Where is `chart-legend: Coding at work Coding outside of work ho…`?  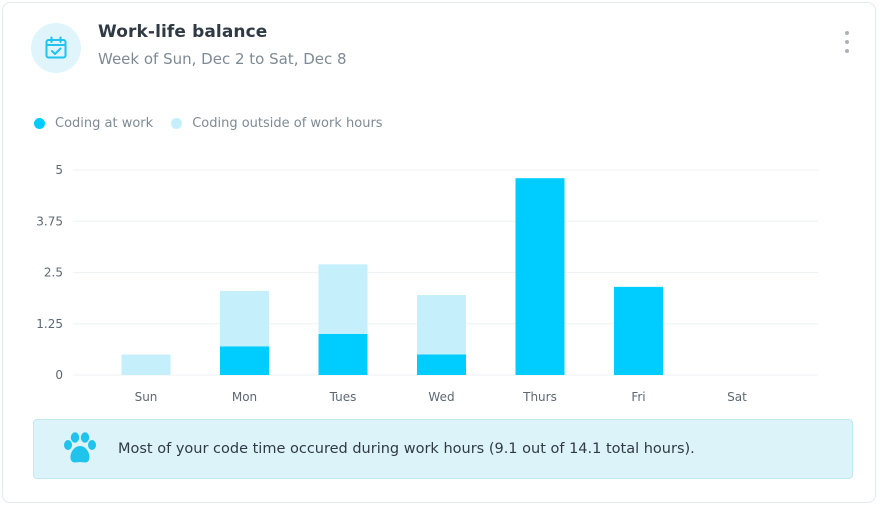
chart-legend: Coding at work Coding outside of work ho… is located at coordinates (208, 123).